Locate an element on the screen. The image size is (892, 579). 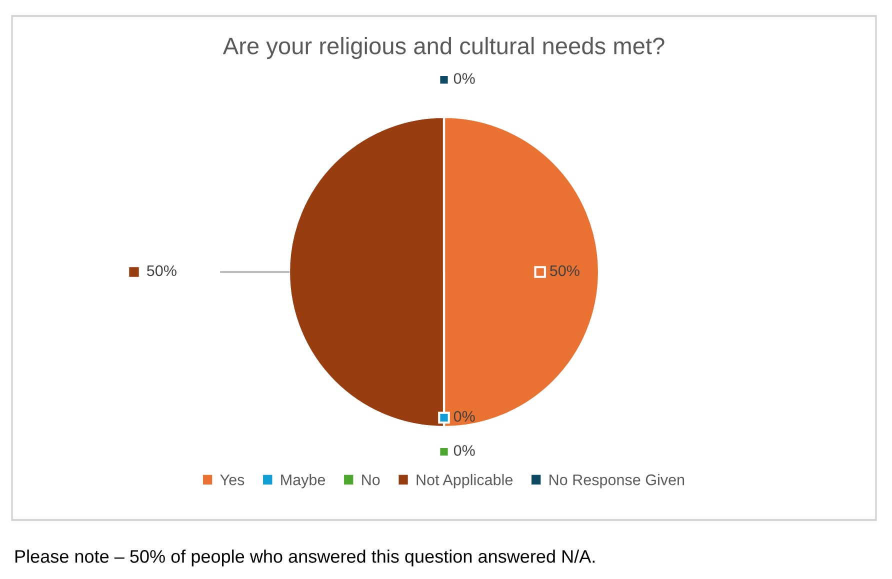
legend-label: No is located at coordinates (371, 480).